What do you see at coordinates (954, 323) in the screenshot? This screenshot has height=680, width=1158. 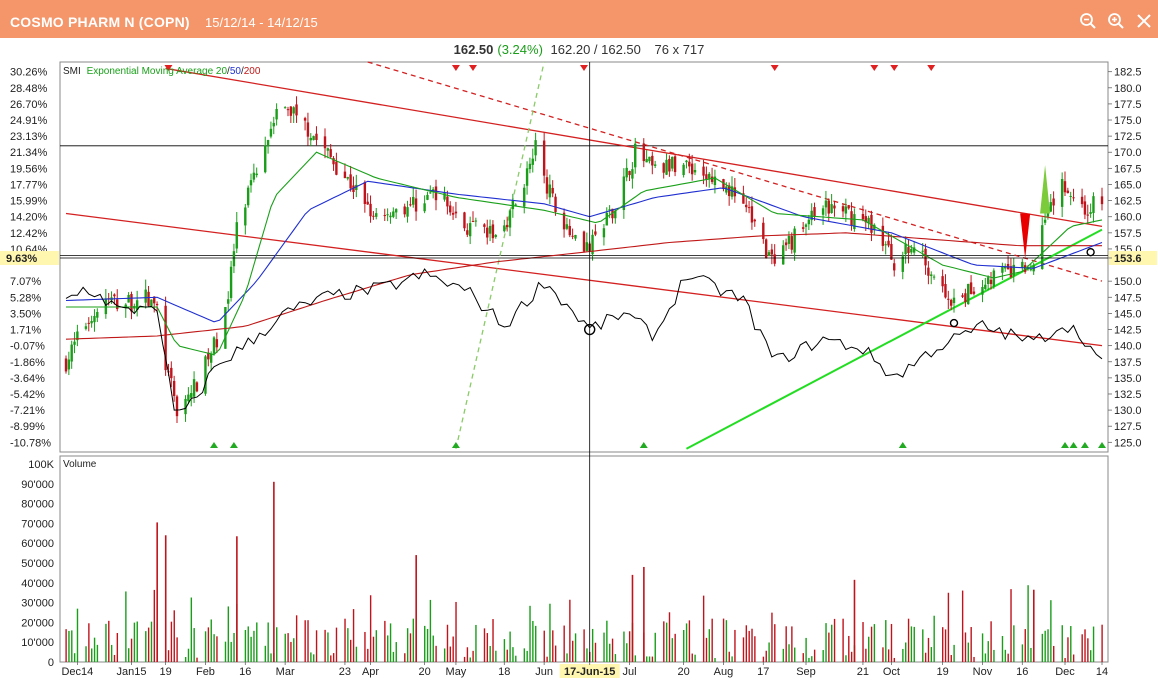 I see `circle-marker` at bounding box center [954, 323].